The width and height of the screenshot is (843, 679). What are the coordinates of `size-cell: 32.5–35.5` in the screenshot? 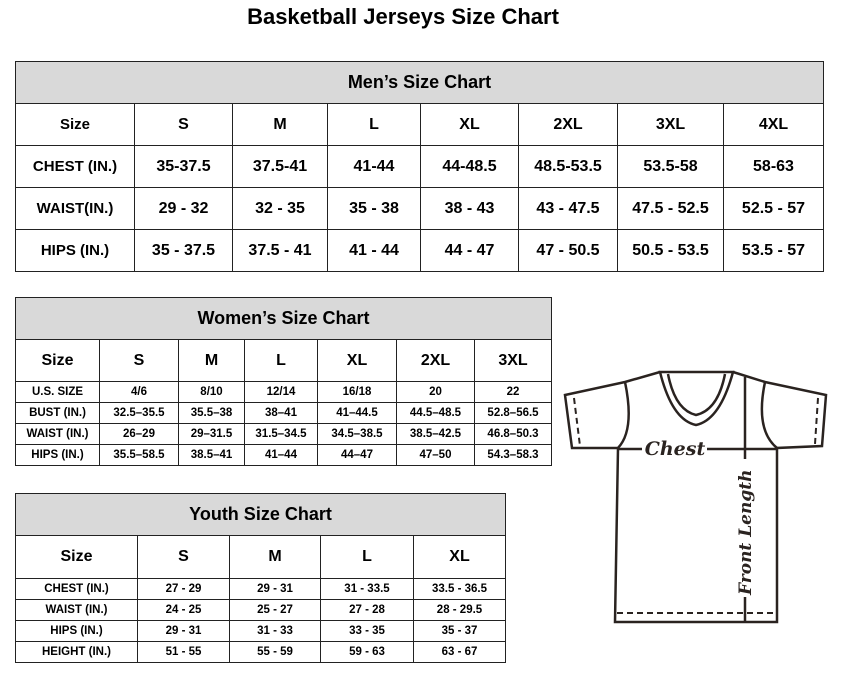 It's located at (139, 413).